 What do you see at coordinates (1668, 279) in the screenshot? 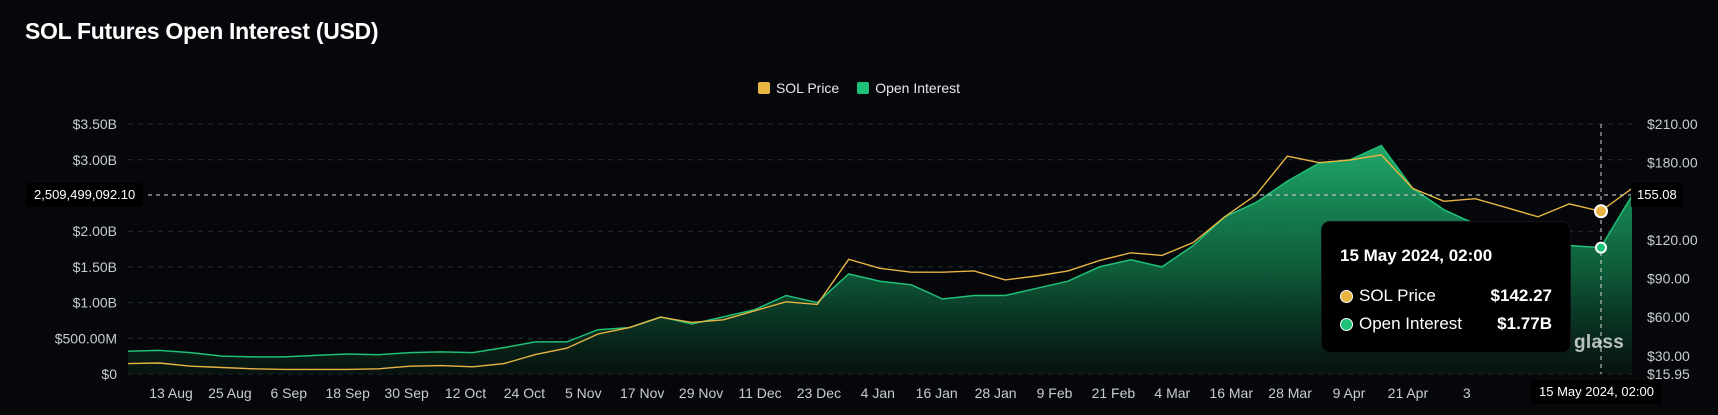
I see `y-right-tick-label: $90.00` at bounding box center [1668, 279].